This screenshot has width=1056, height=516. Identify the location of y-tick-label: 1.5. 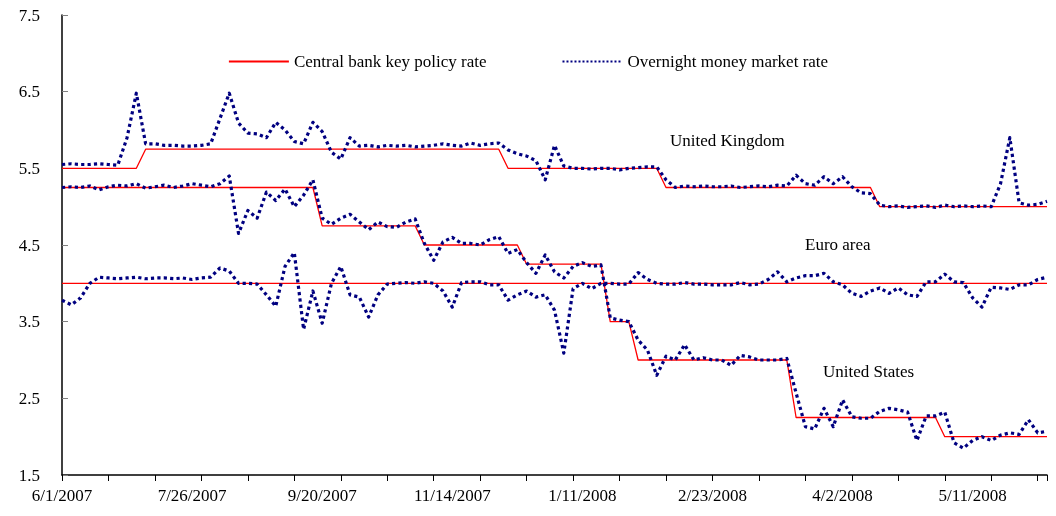
(29, 475).